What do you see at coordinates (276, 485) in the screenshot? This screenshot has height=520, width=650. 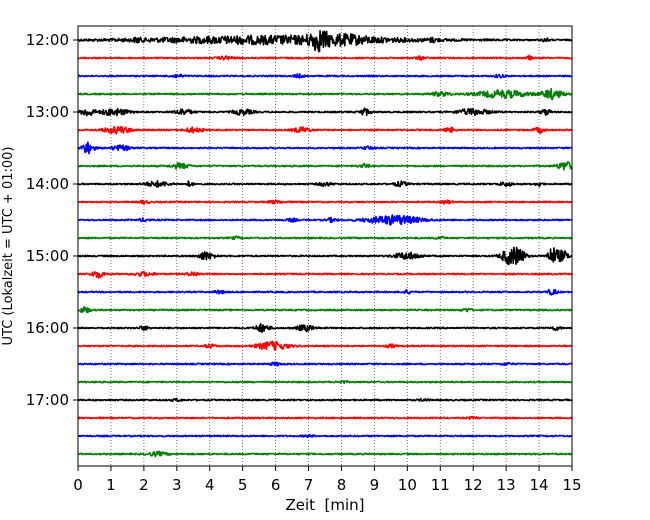 I see `x-tick-label-6: 6` at bounding box center [276, 485].